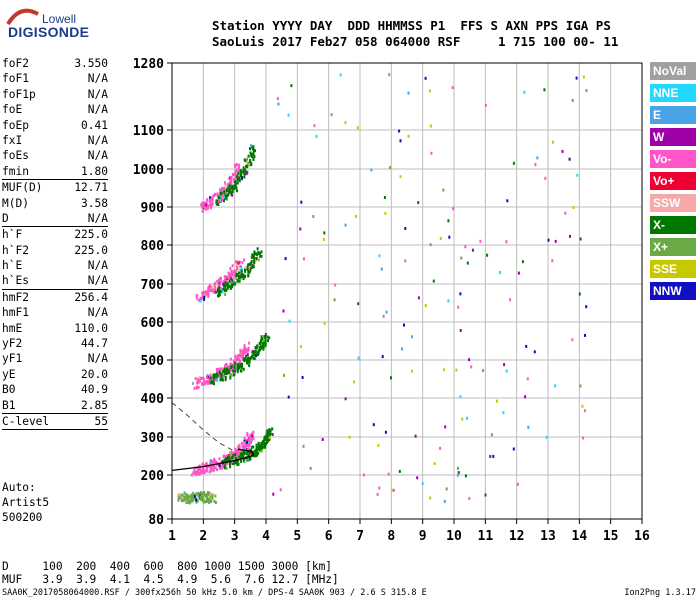  What do you see at coordinates (673, 137) in the screenshot?
I see `legend-item-w: W` at bounding box center [673, 137].